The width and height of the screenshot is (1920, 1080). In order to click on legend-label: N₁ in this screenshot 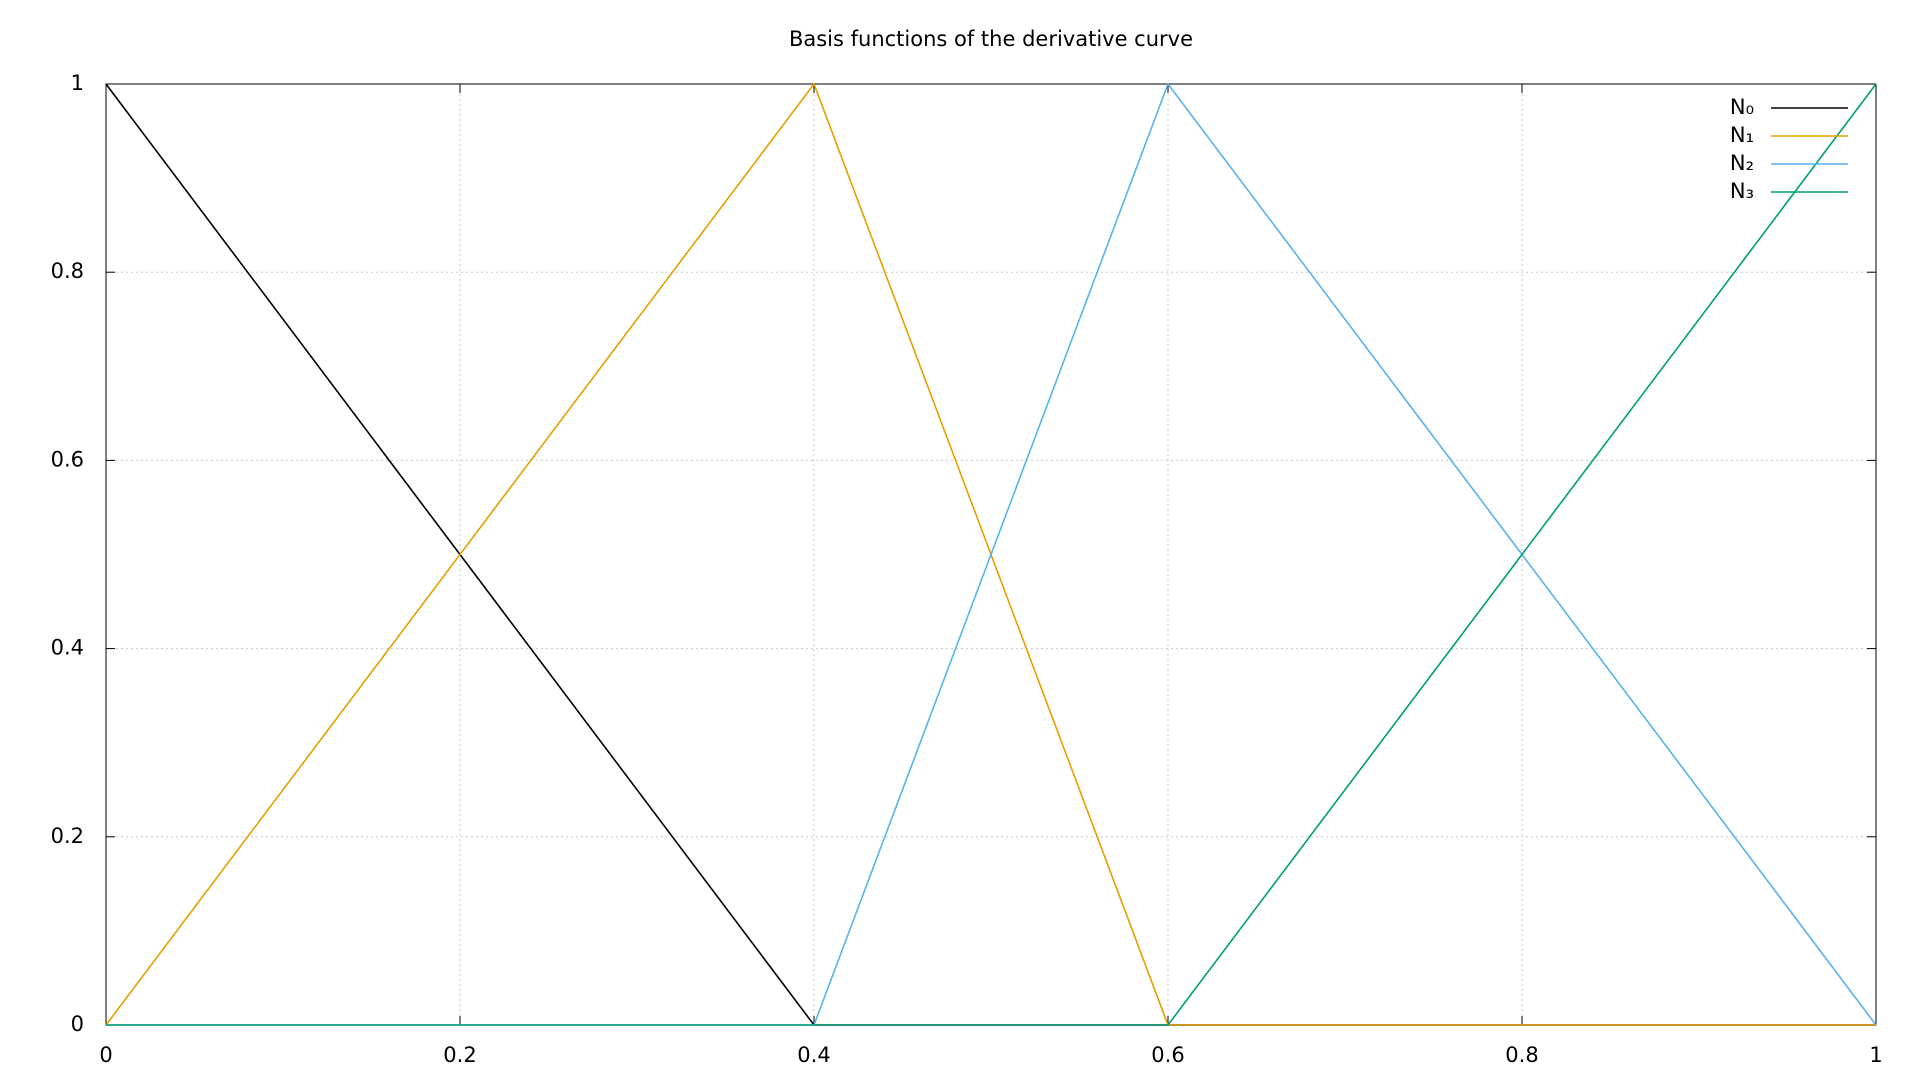, I will do `click(1742, 135)`.